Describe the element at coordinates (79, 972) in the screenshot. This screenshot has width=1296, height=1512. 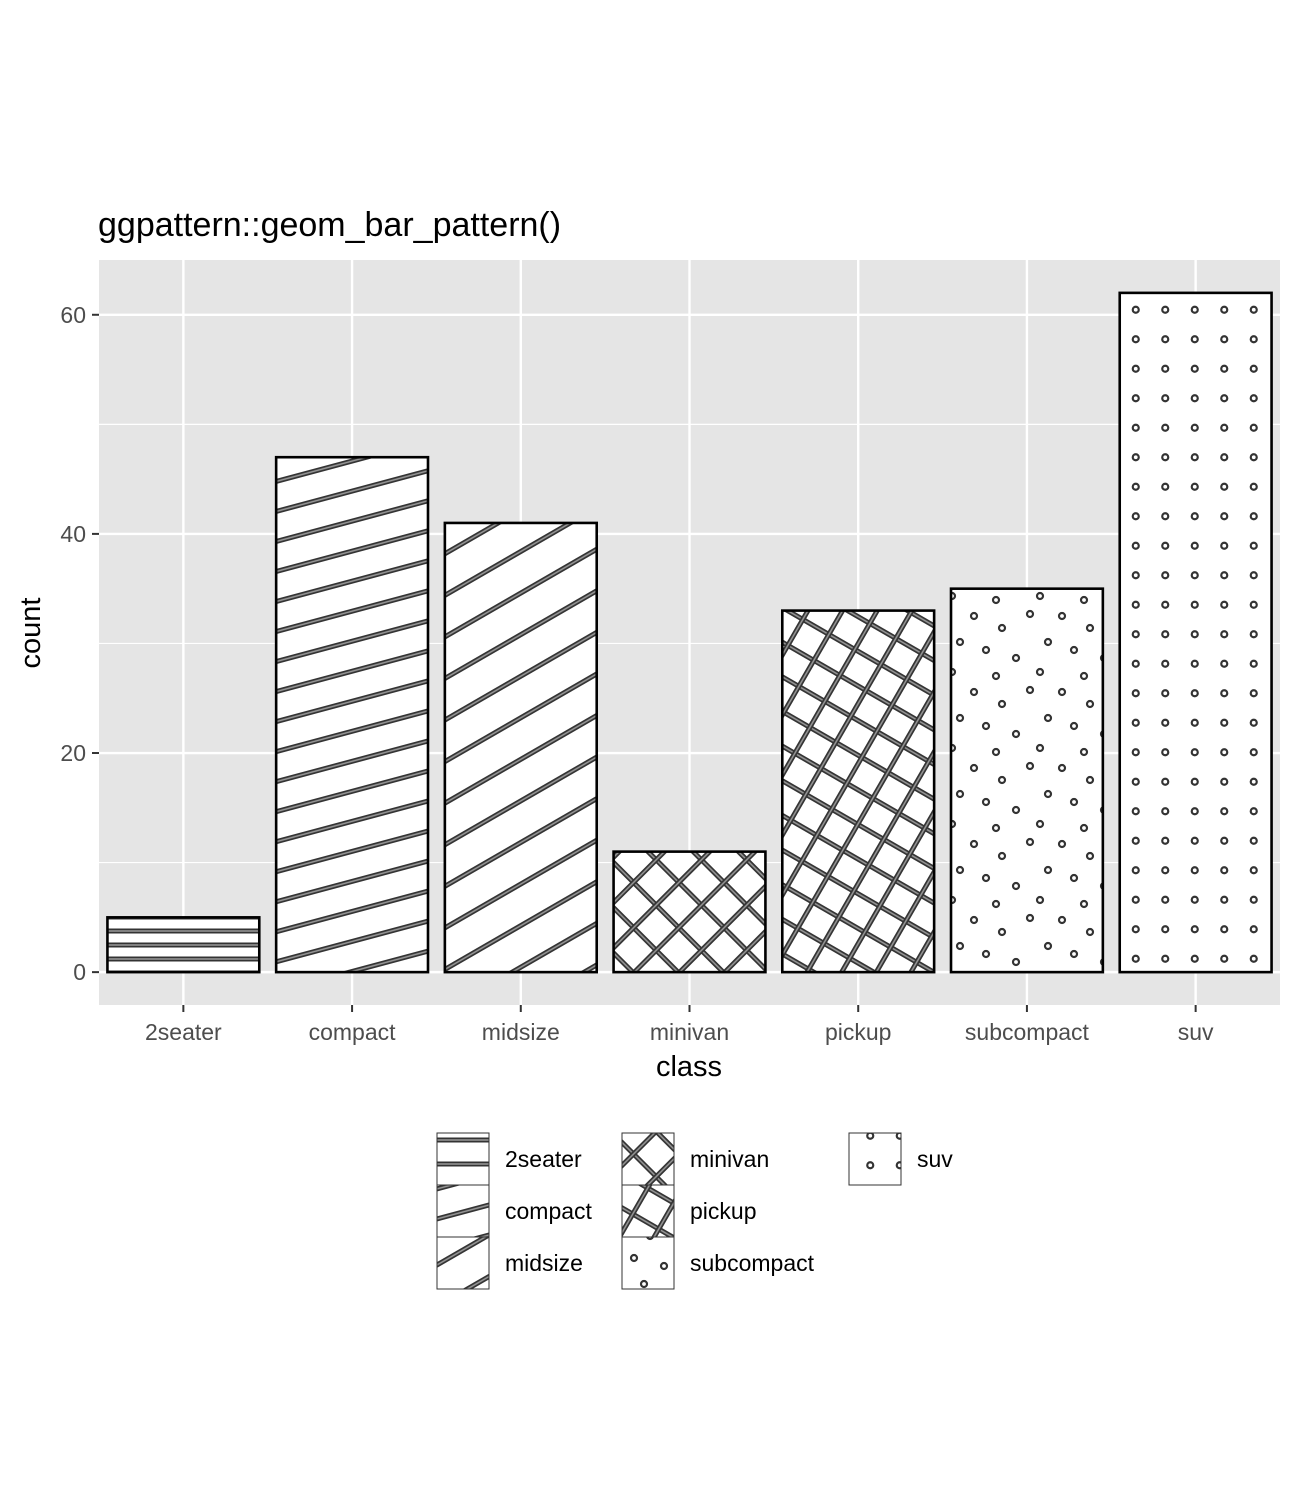
I see `y-tick-label: 0` at that location.